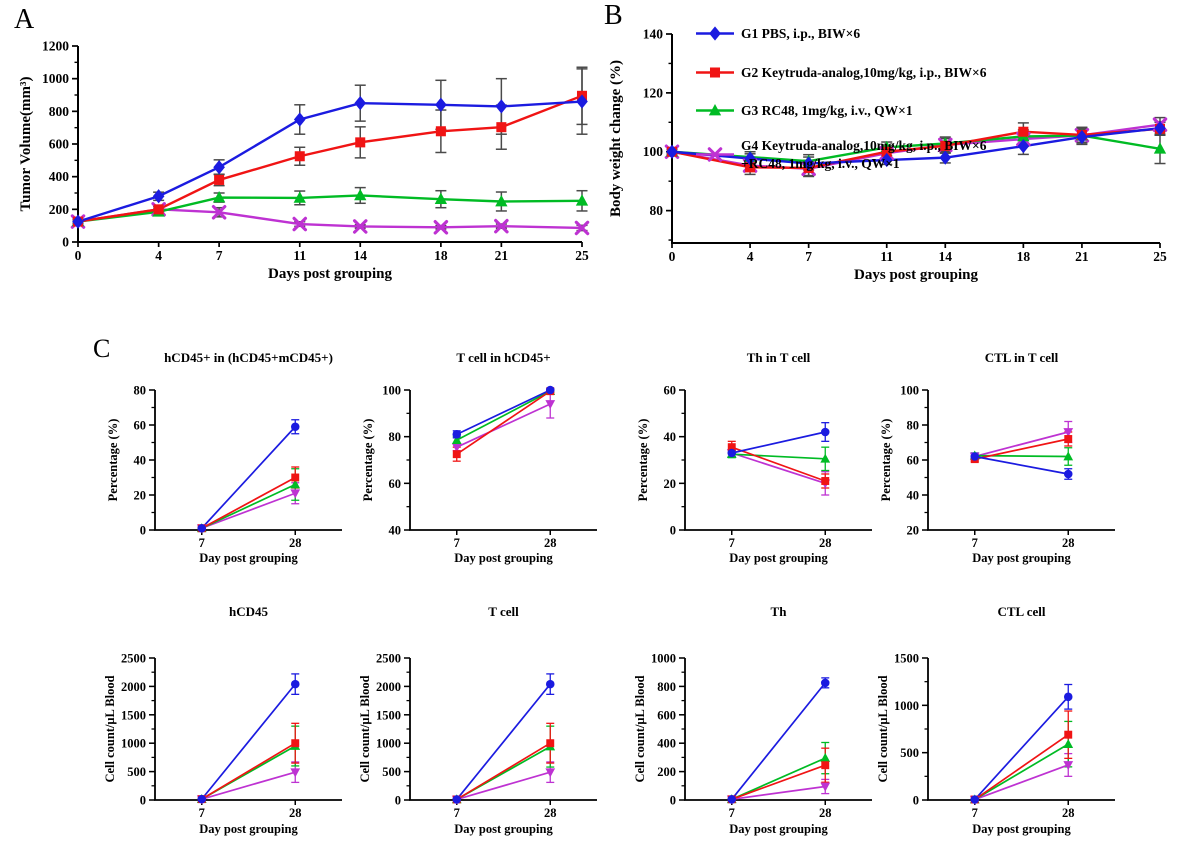  What do you see at coordinates (503, 611) in the screenshot?
I see `chart-title: T cell` at bounding box center [503, 611].